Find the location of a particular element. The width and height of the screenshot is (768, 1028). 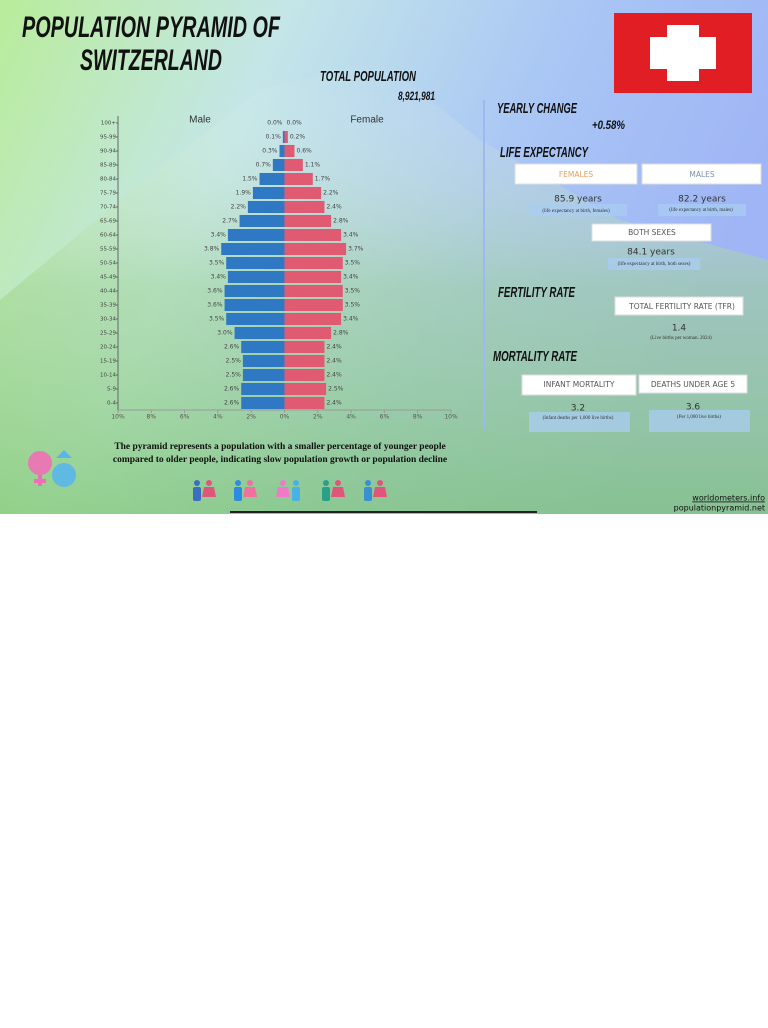

value-label: 2.5% is located at coordinates (336, 389).